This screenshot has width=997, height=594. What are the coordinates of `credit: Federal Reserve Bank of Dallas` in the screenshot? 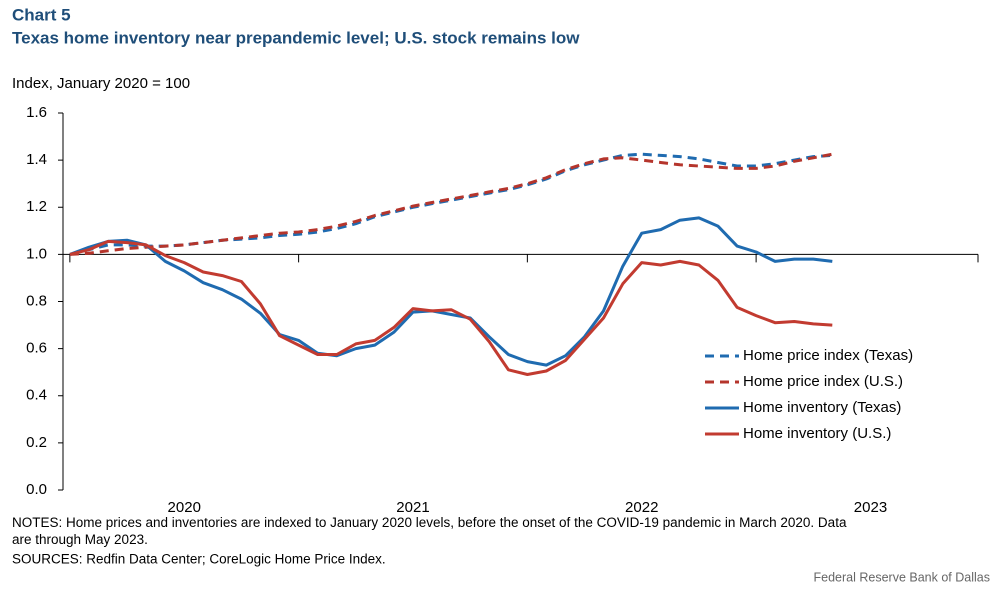 It's located at (902, 577).